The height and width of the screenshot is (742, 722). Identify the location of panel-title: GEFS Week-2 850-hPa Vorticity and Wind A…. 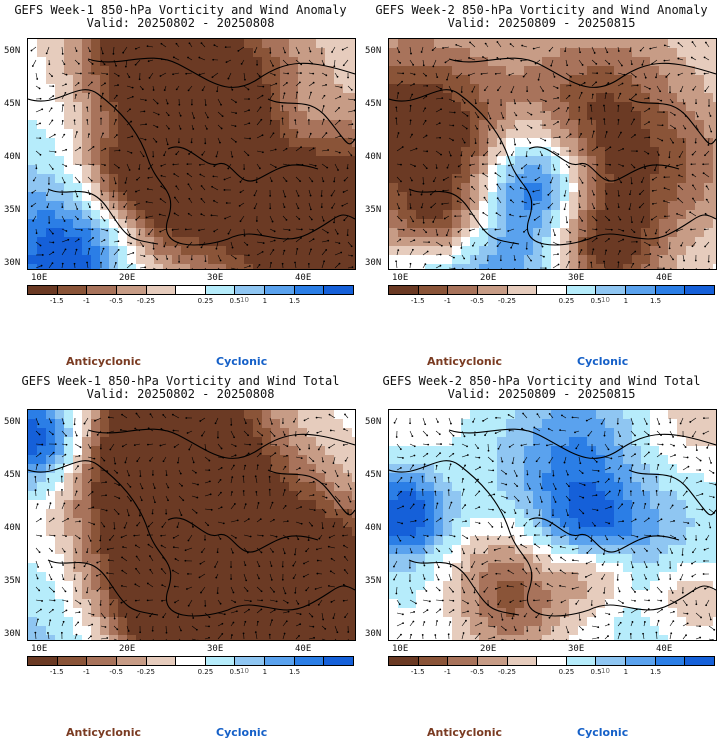
(541, 10).